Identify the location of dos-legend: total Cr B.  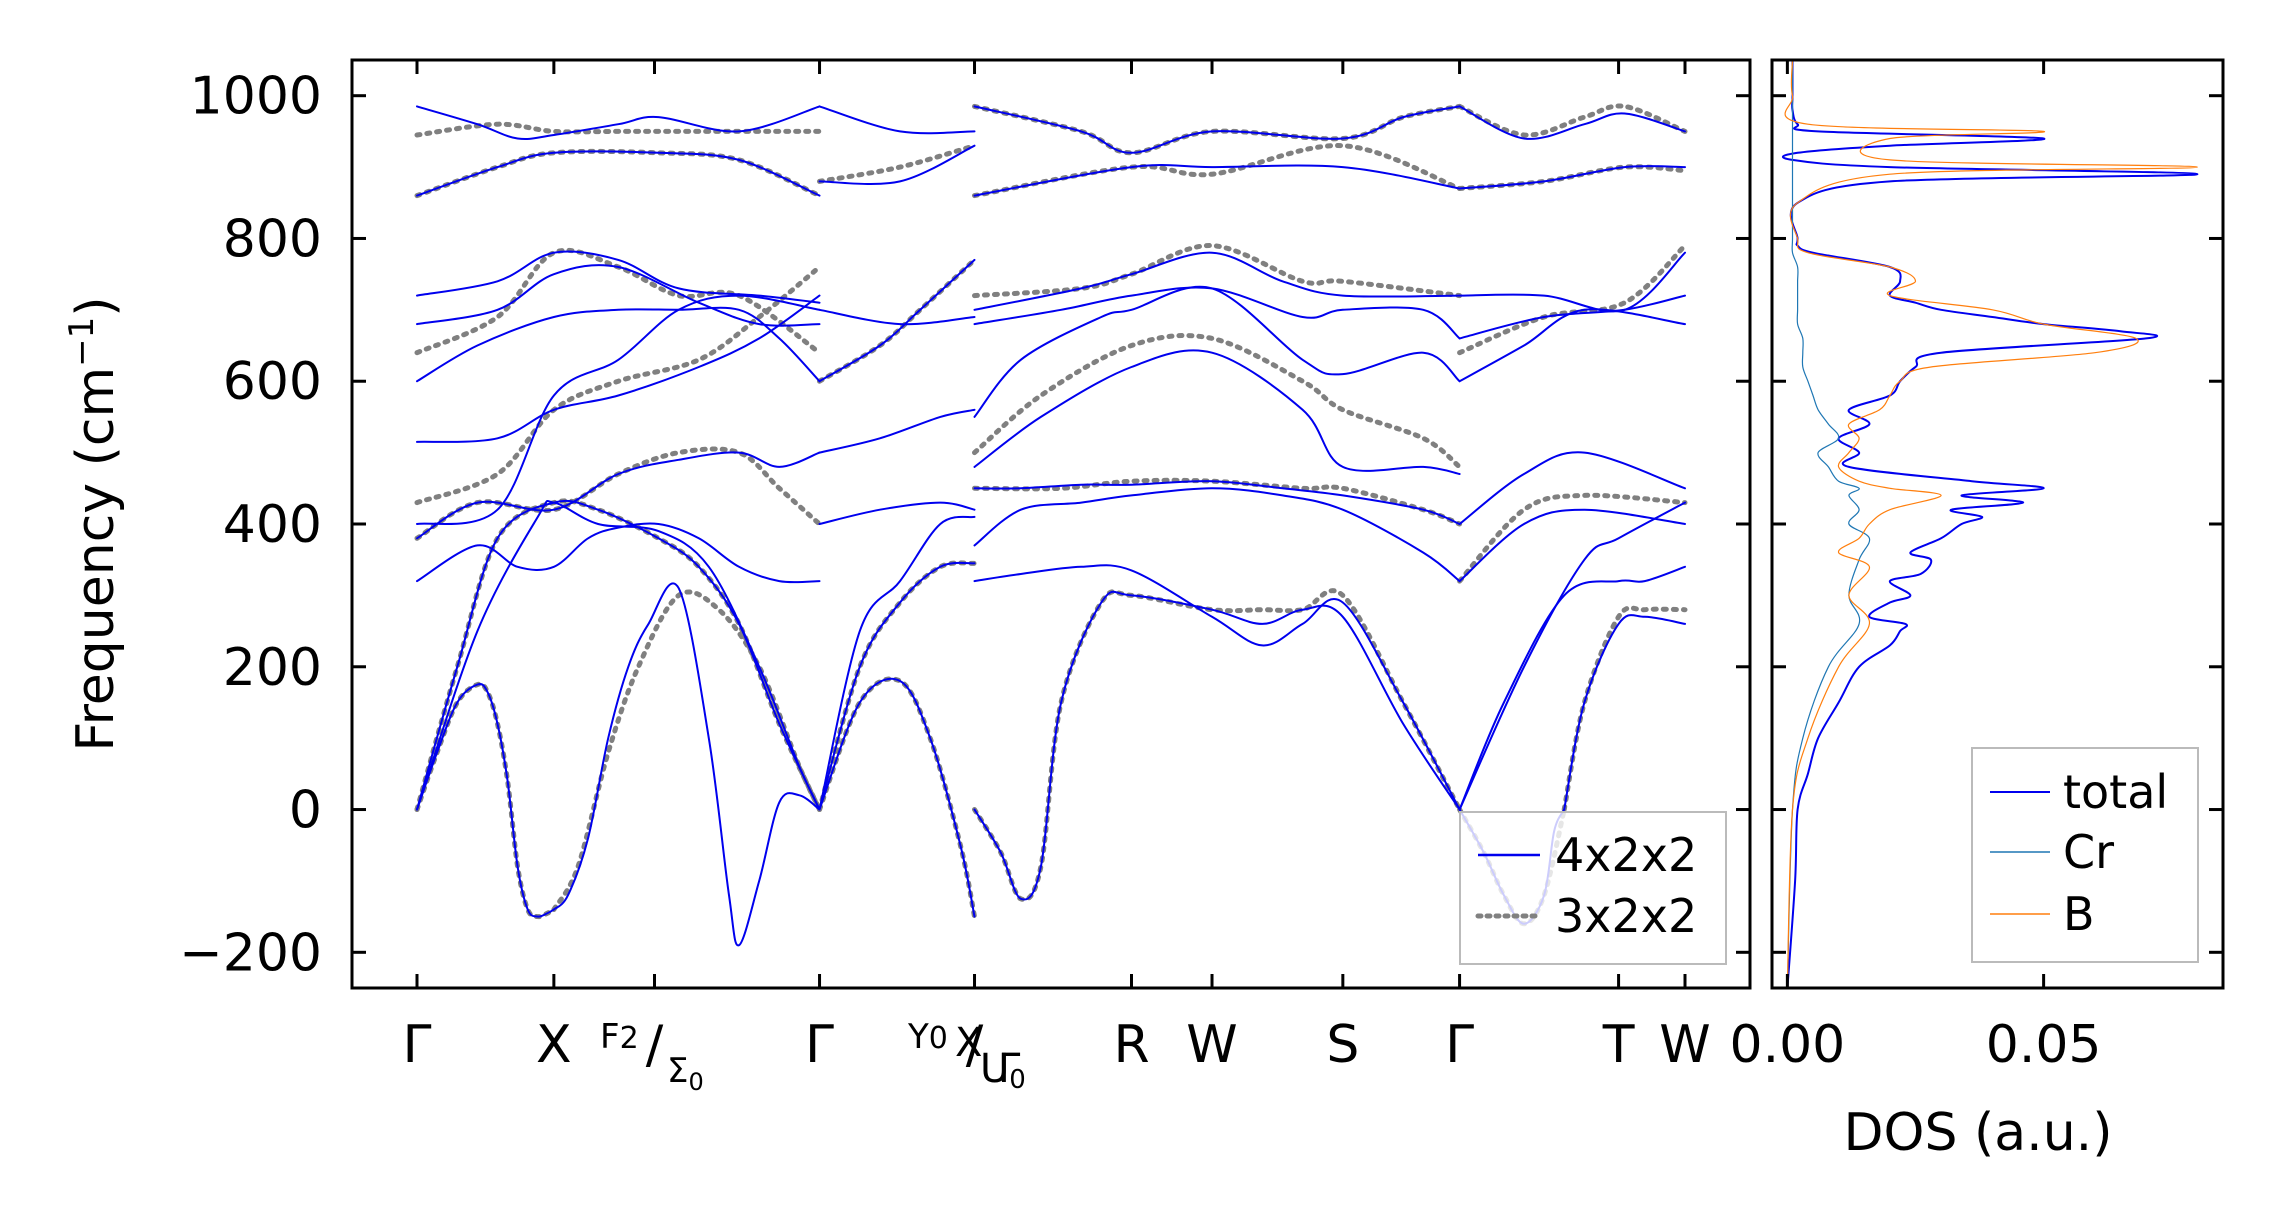
(2085, 855).